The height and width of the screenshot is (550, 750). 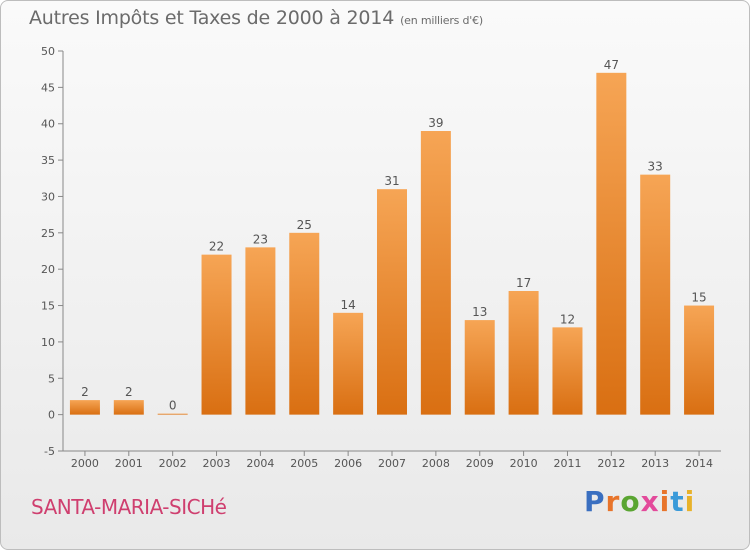 I want to click on bar-2000, so click(x=84, y=407).